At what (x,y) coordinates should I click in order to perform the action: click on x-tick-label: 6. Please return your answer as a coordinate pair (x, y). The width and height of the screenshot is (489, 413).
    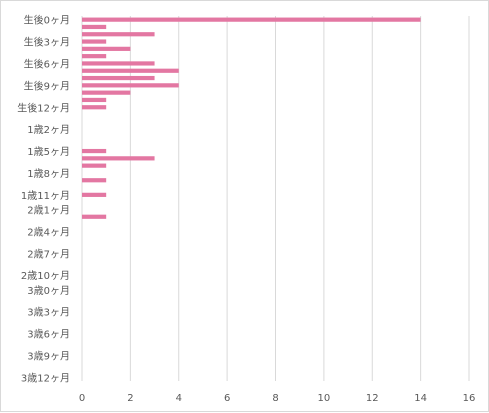
    Looking at the image, I should click on (227, 398).